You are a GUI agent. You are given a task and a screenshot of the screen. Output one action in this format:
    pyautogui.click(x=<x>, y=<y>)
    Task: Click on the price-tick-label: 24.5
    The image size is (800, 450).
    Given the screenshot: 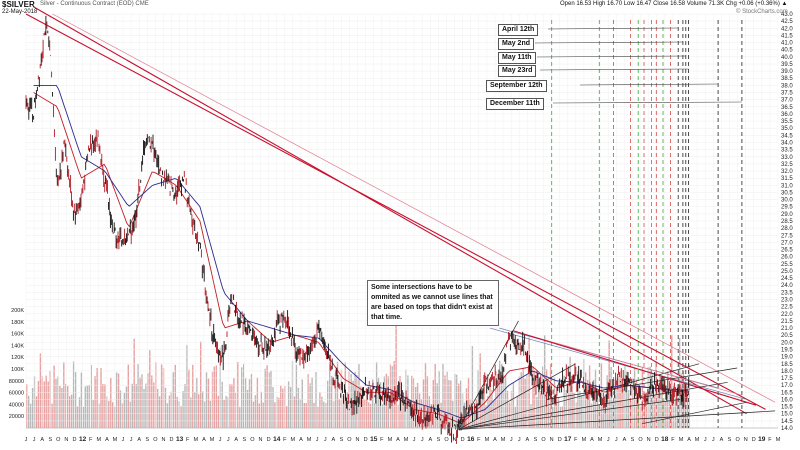 What is the action you would take?
    pyautogui.click(x=787, y=279)
    